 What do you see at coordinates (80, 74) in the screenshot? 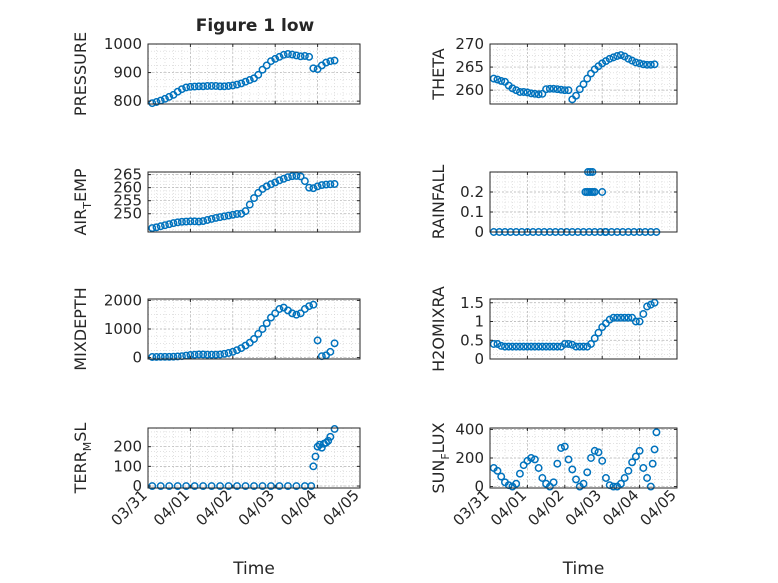
I see `y-axis-label: PRESSURE` at bounding box center [80, 74].